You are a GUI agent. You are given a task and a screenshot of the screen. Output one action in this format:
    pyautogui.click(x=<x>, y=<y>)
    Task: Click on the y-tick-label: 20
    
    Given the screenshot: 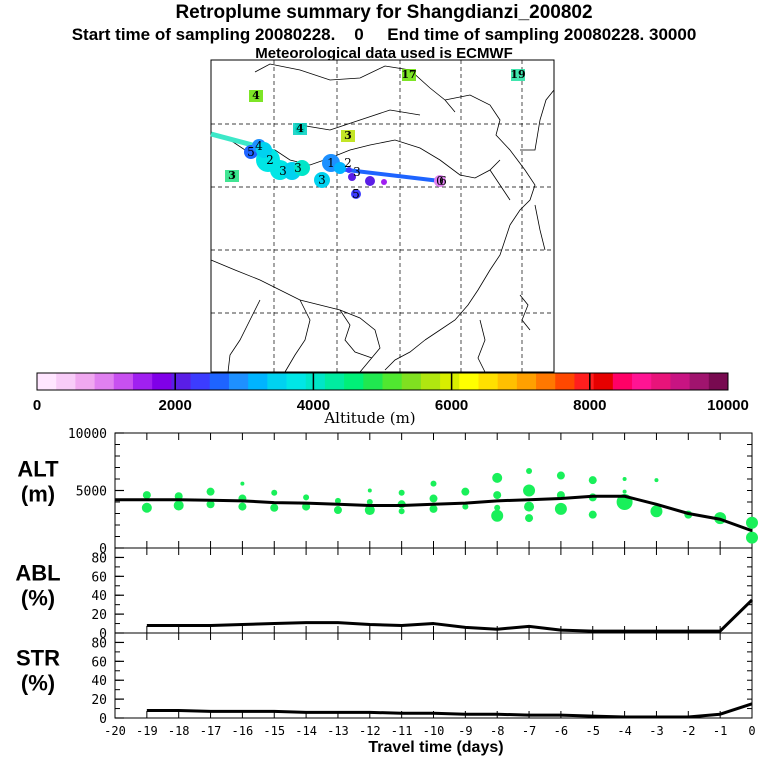 What is the action you would take?
    pyautogui.click(x=99, y=615)
    